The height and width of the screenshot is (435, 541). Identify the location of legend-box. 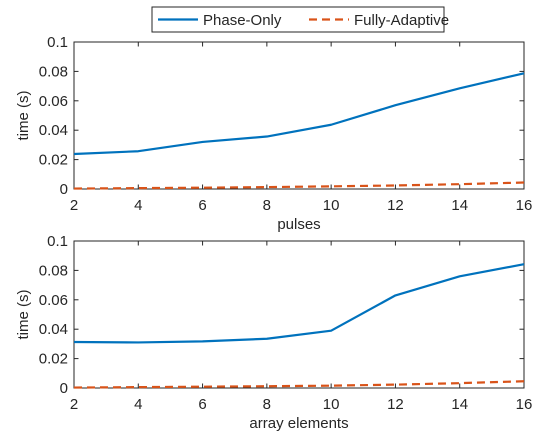
(298, 19).